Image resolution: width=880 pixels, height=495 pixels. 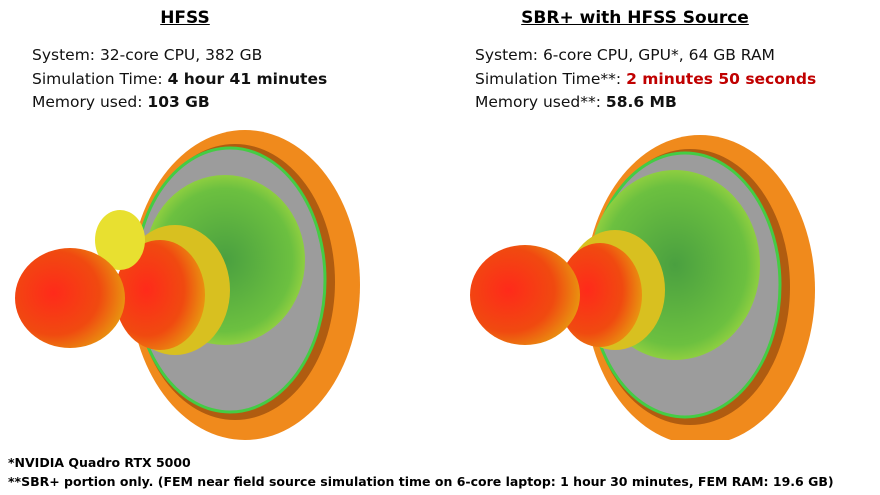 What do you see at coordinates (147, 55) in the screenshot?
I see `system-line: System: 32-core CPU, 382 GB` at bounding box center [147, 55].